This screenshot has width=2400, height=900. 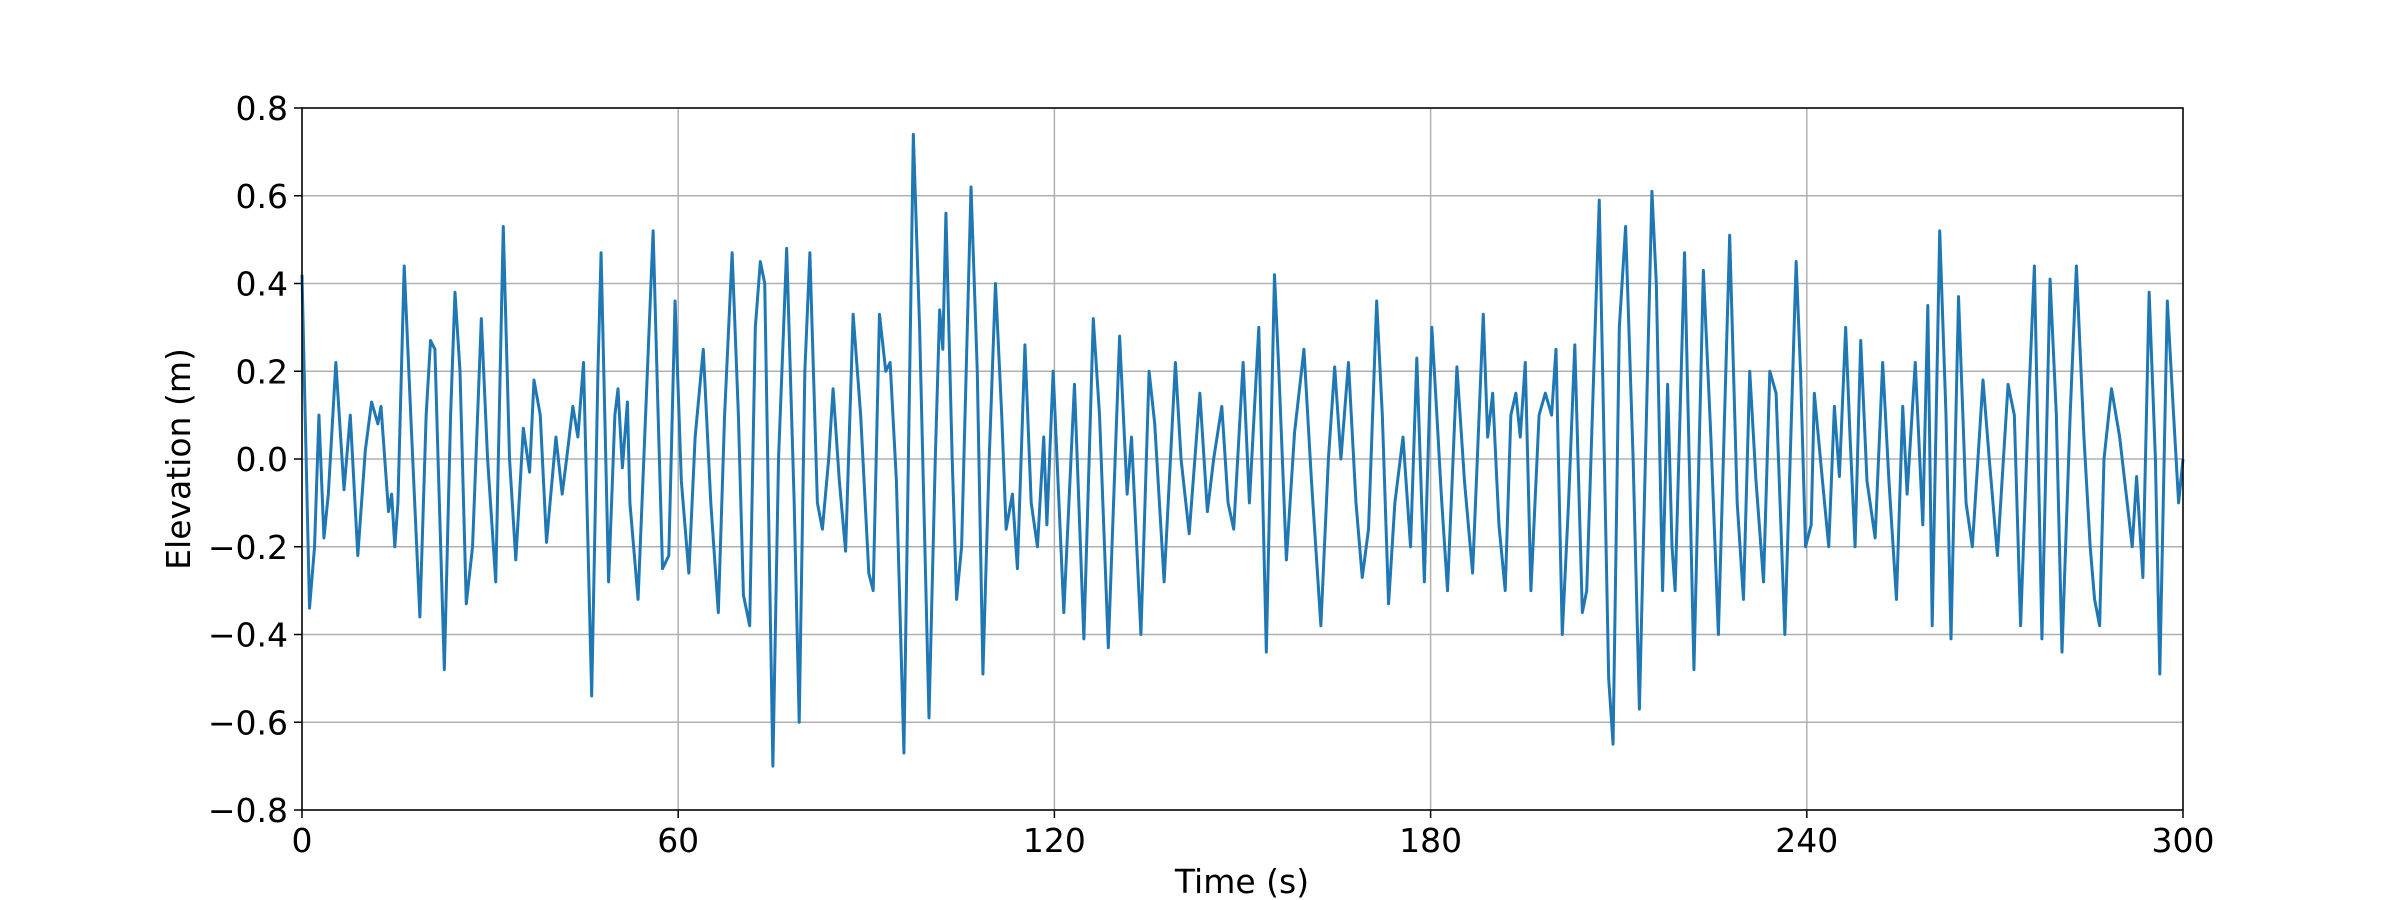 What do you see at coordinates (1806, 840) in the screenshot?
I see `x-tick-label: 240` at bounding box center [1806, 840].